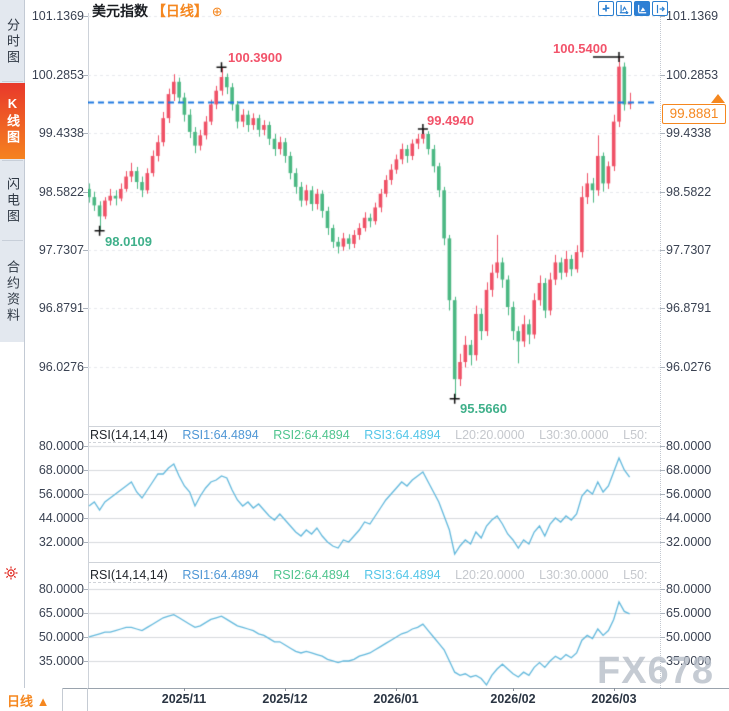 This screenshot has height=711, width=729. What do you see at coordinates (24, 344) in the screenshot?
I see `sidebar-divider` at bounding box center [24, 344].